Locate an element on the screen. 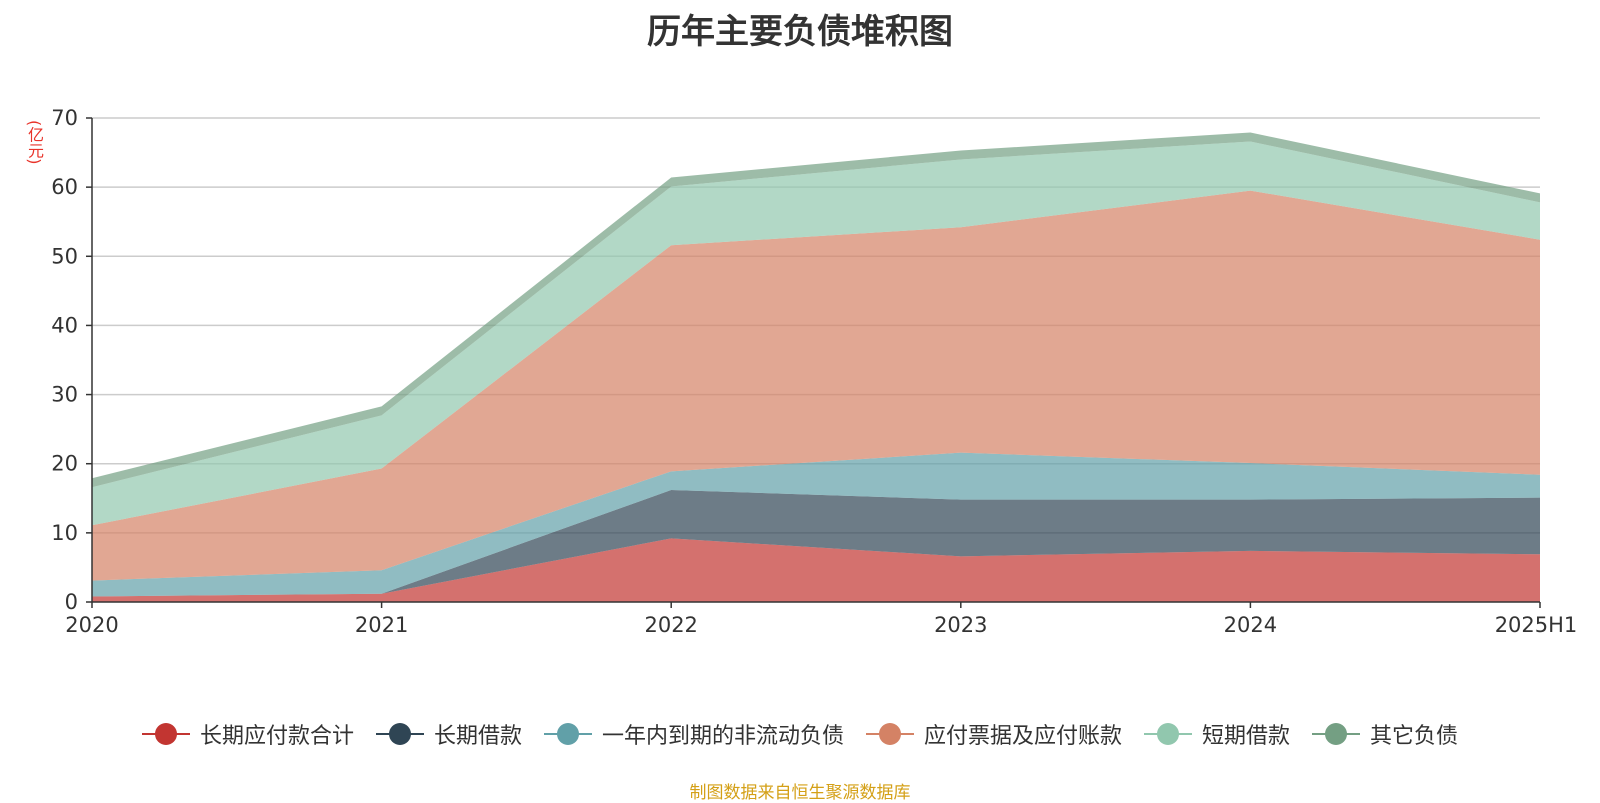 The height and width of the screenshot is (803, 1600). legend-item-2: 一年内到期的非流动负债 is located at coordinates (693, 734).